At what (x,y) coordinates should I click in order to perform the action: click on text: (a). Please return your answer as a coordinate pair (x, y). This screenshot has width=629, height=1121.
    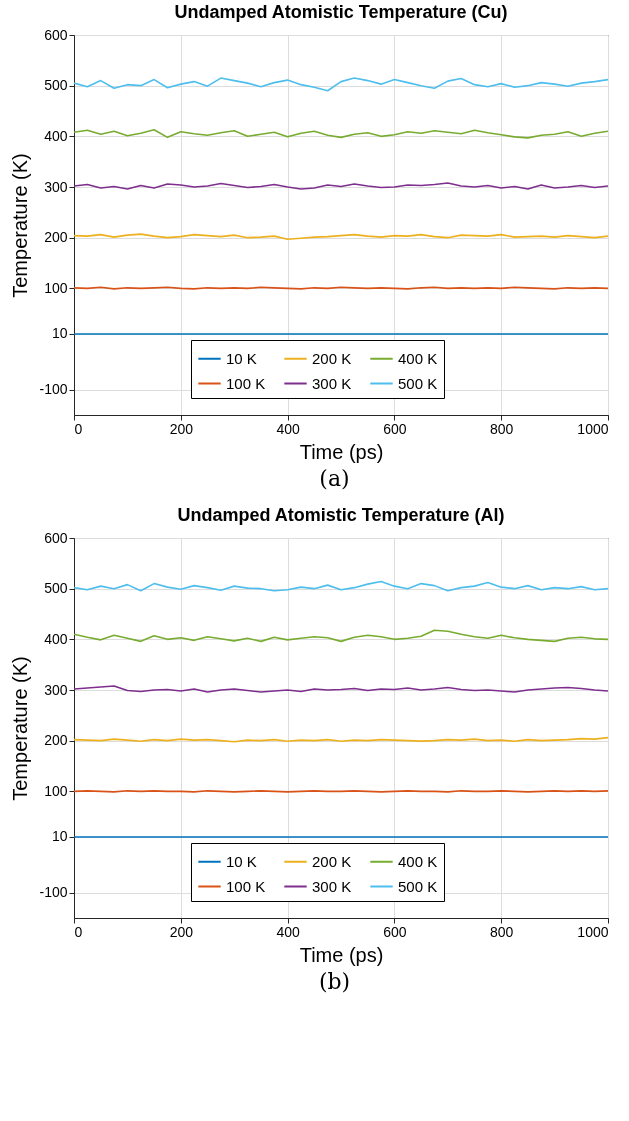
    Looking at the image, I should click on (334, 478).